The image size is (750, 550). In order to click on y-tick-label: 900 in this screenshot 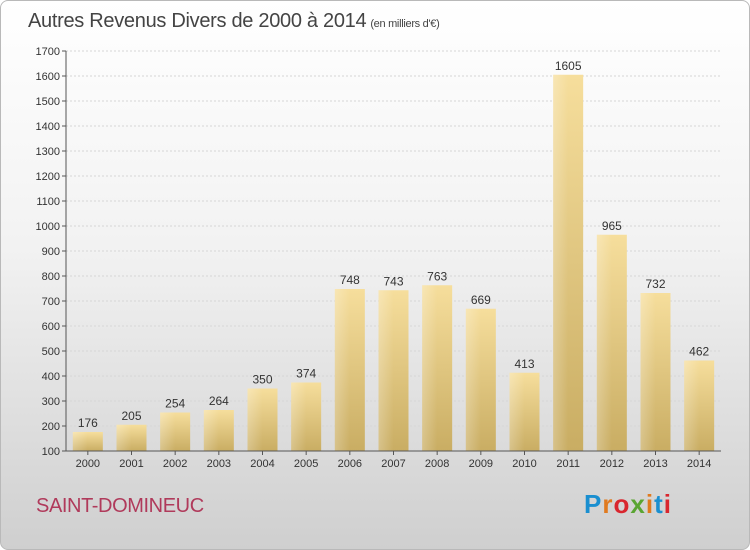, I will do `click(51, 252)`.